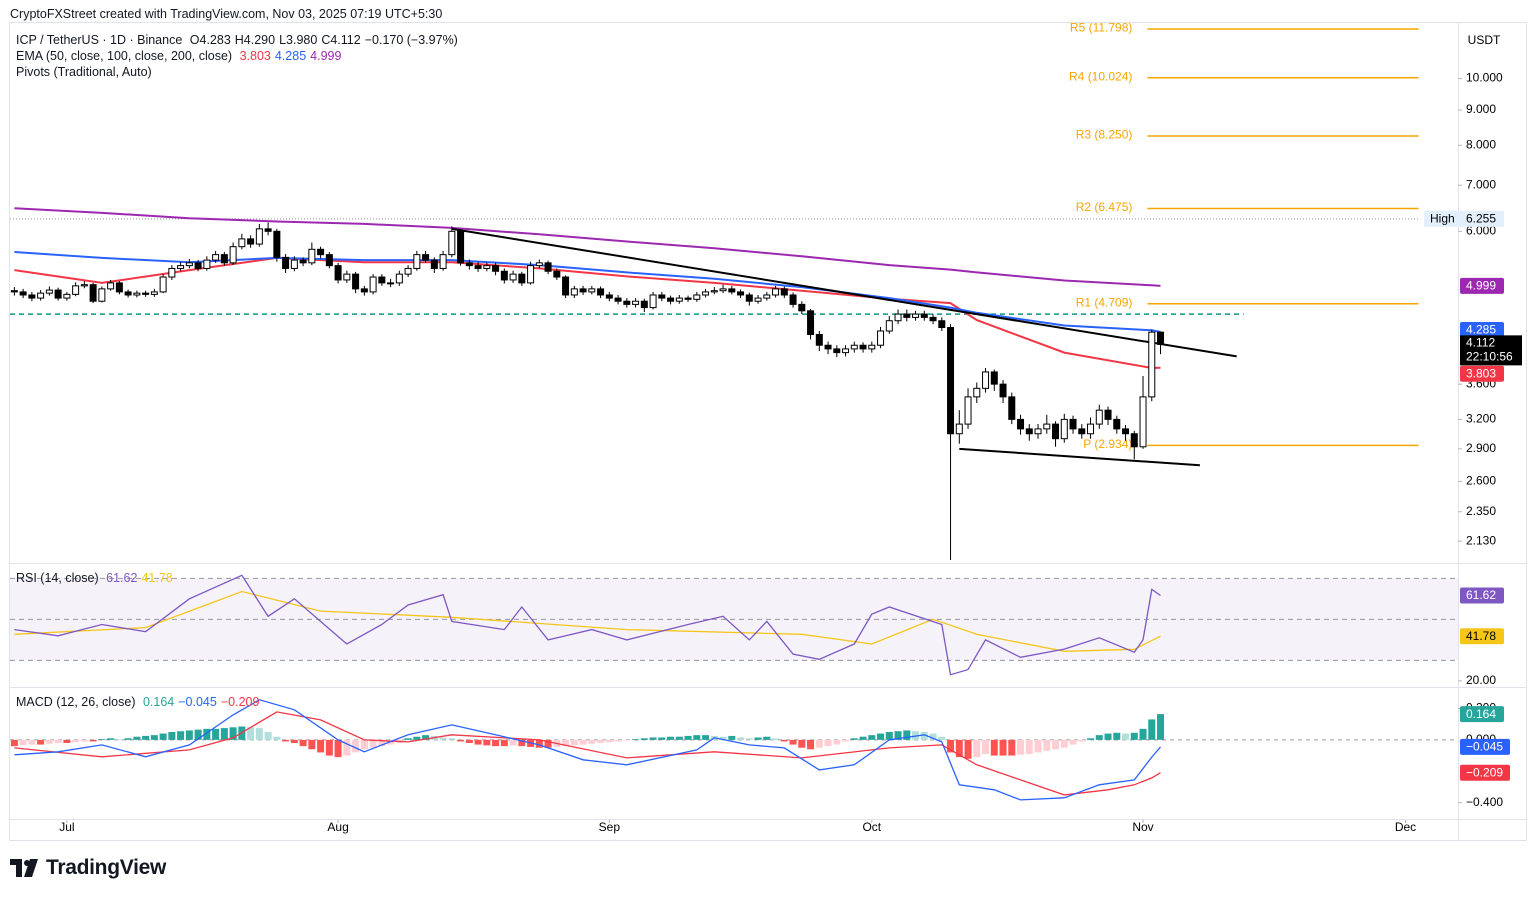 The height and width of the screenshot is (897, 1536). What do you see at coordinates (1104, 207) in the screenshot?
I see `pivot-label: R2 (6.475)` at bounding box center [1104, 207].